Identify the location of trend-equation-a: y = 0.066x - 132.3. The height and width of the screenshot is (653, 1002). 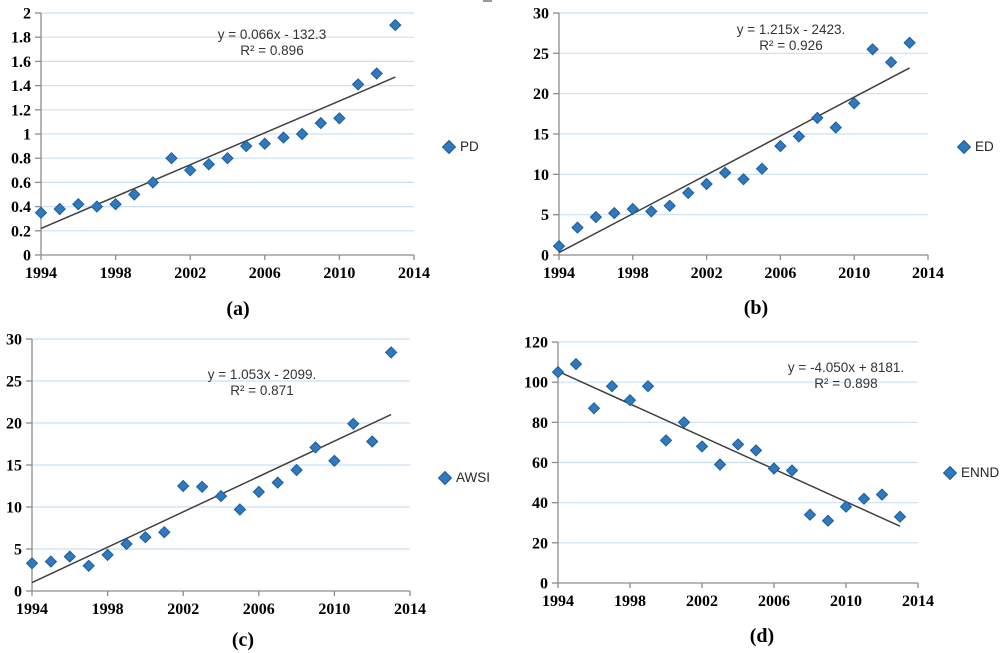
(272, 34).